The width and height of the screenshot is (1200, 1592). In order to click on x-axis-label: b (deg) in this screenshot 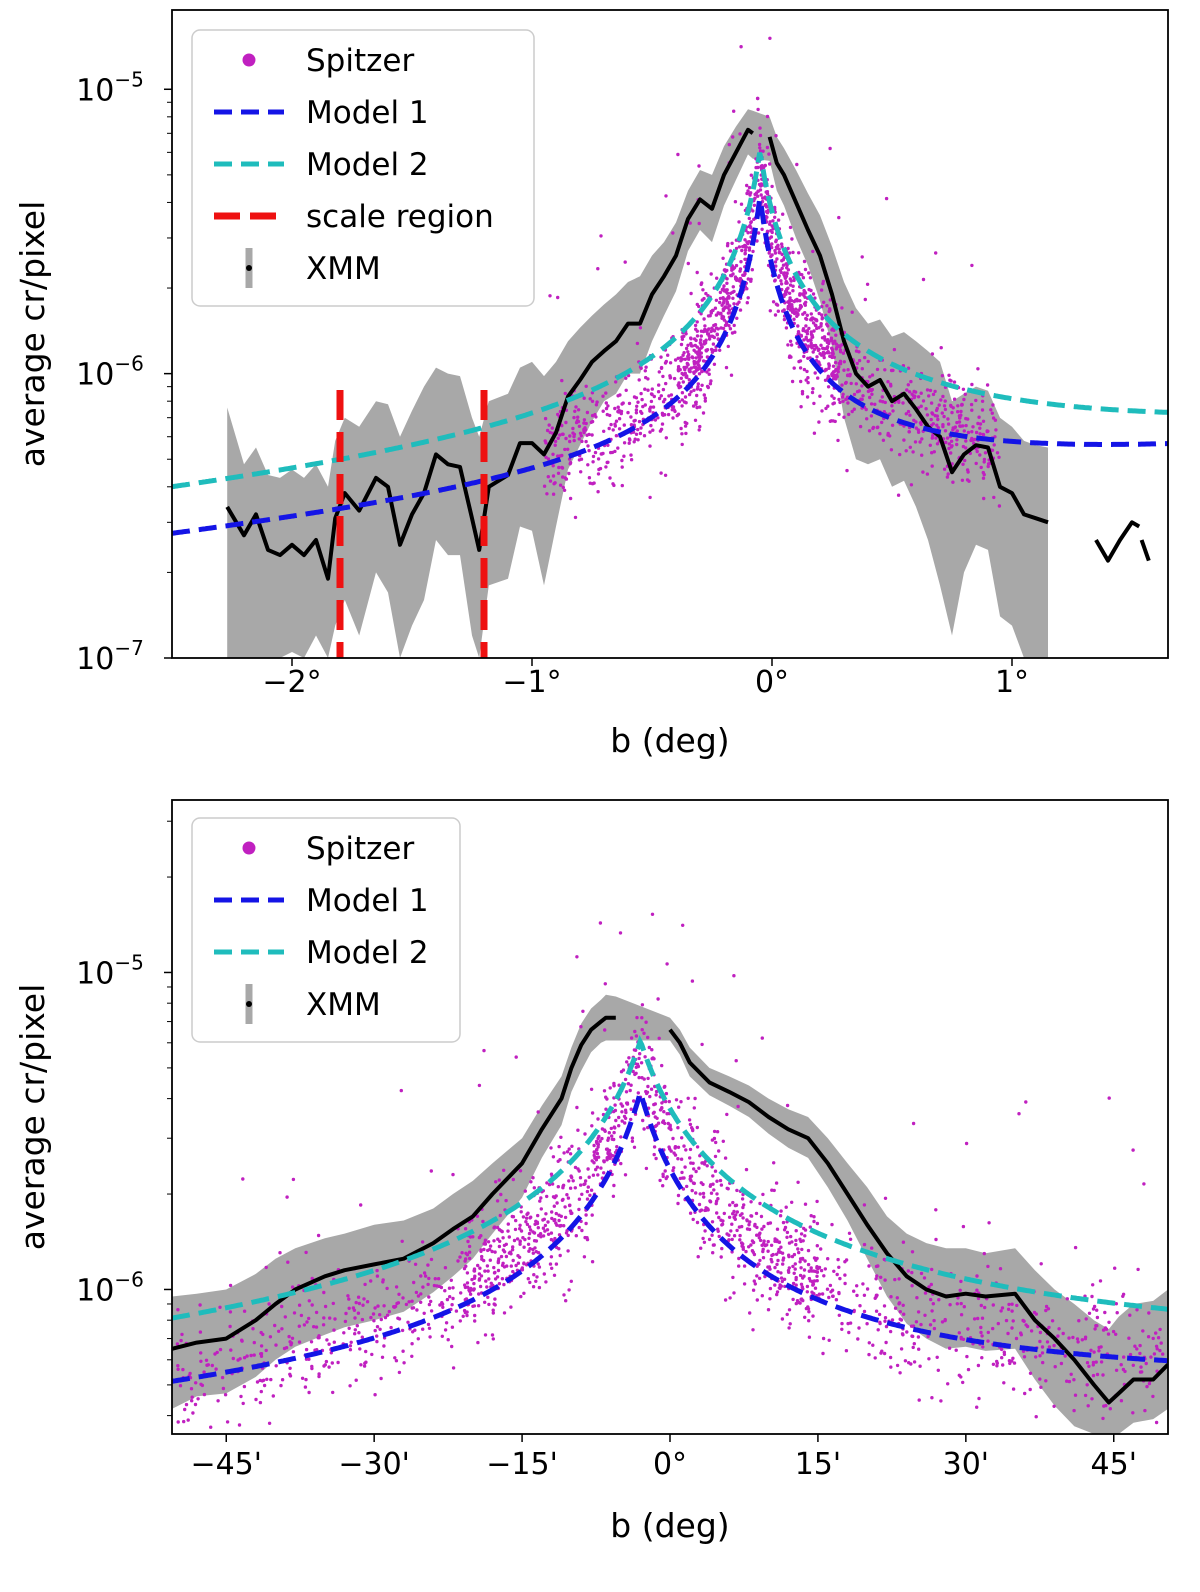, I will do `click(669, 740)`.